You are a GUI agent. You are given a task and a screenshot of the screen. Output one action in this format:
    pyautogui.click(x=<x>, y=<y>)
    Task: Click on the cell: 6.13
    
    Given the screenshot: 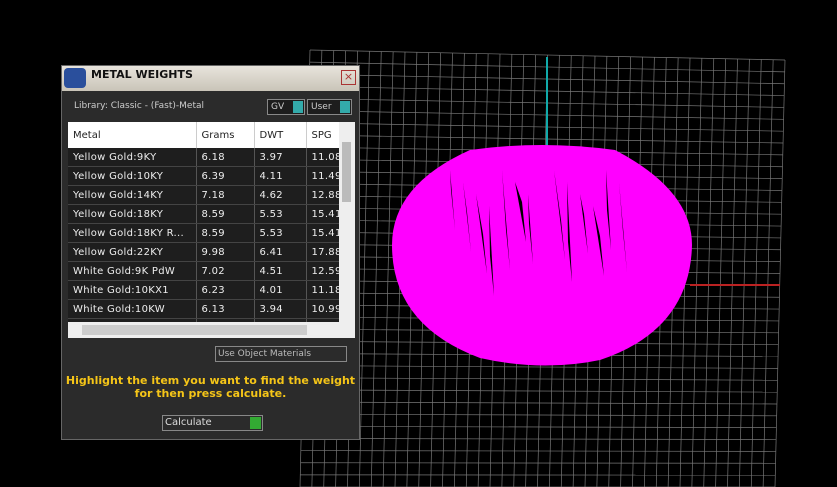 What is the action you would take?
    pyautogui.click(x=225, y=309)
    